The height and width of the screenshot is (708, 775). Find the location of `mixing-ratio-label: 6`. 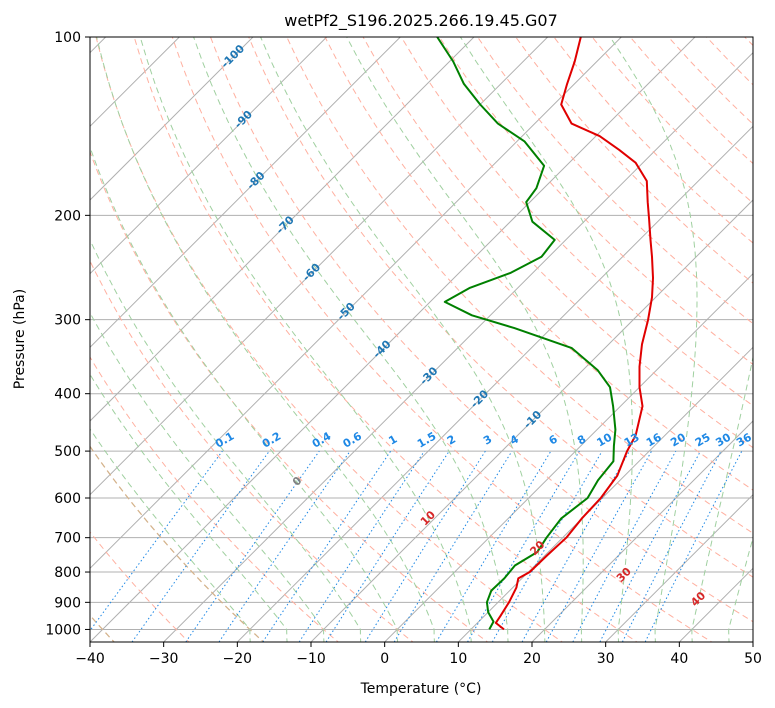

mixing-ratio-label: 6 is located at coordinates (553, 439).